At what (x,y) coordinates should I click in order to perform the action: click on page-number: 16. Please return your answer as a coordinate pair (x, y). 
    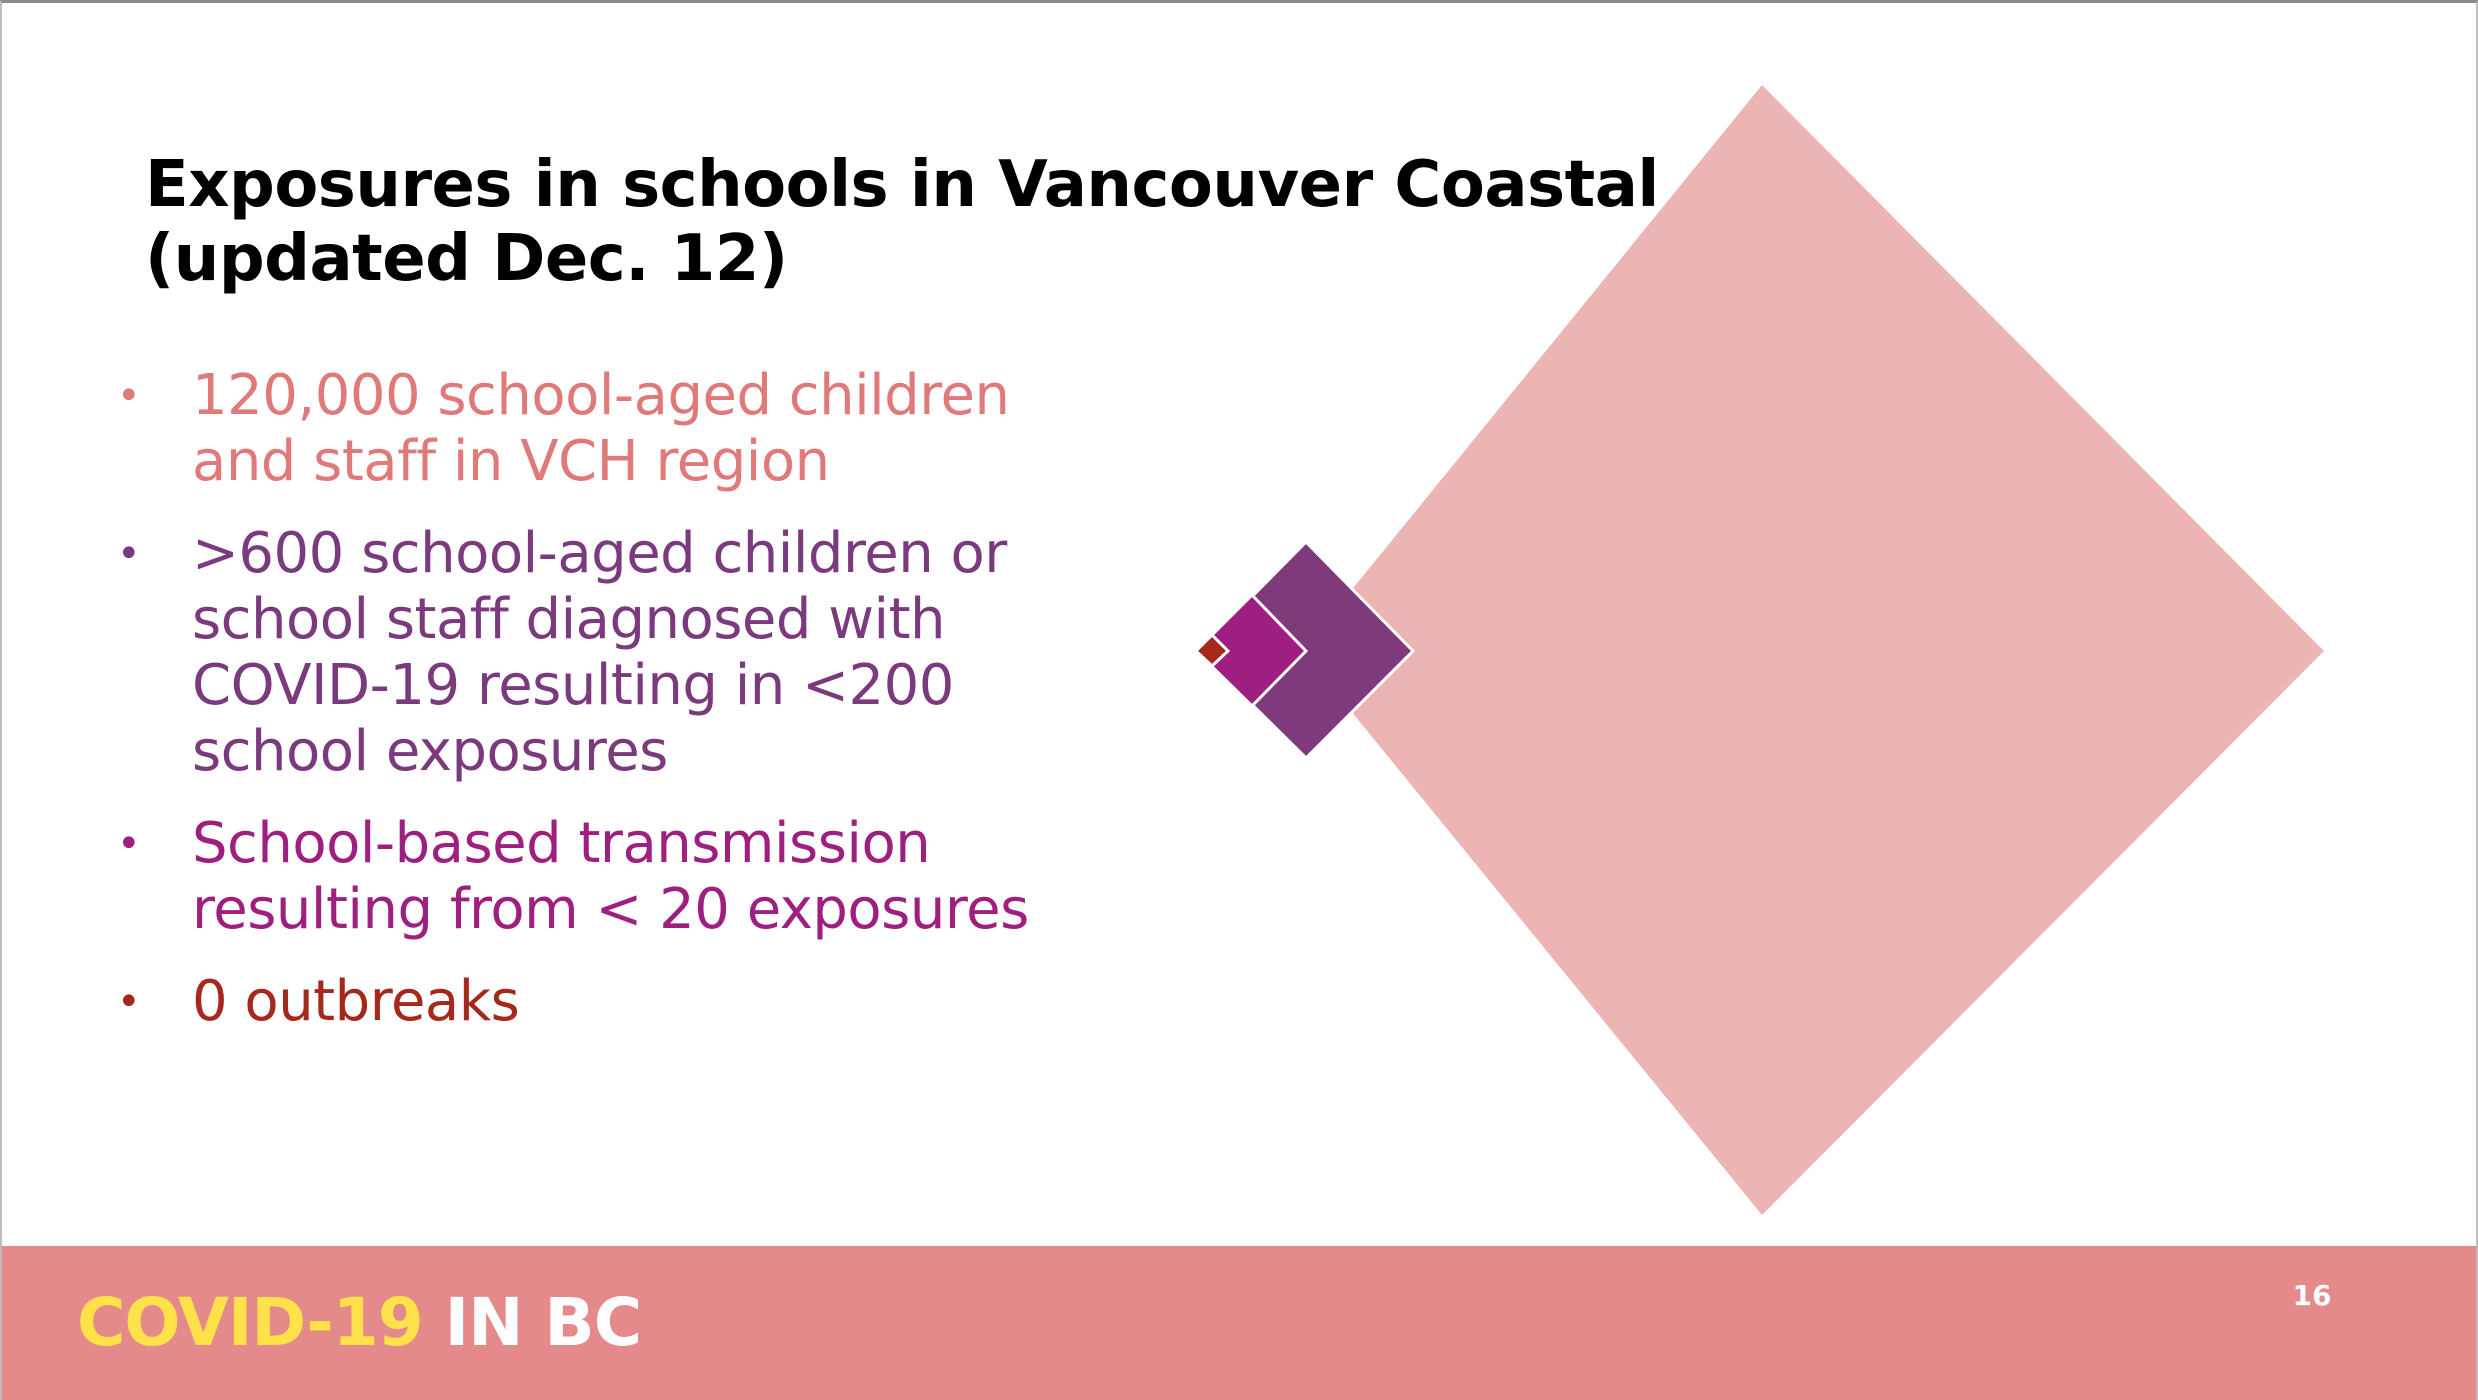
    Looking at the image, I should click on (2312, 1295).